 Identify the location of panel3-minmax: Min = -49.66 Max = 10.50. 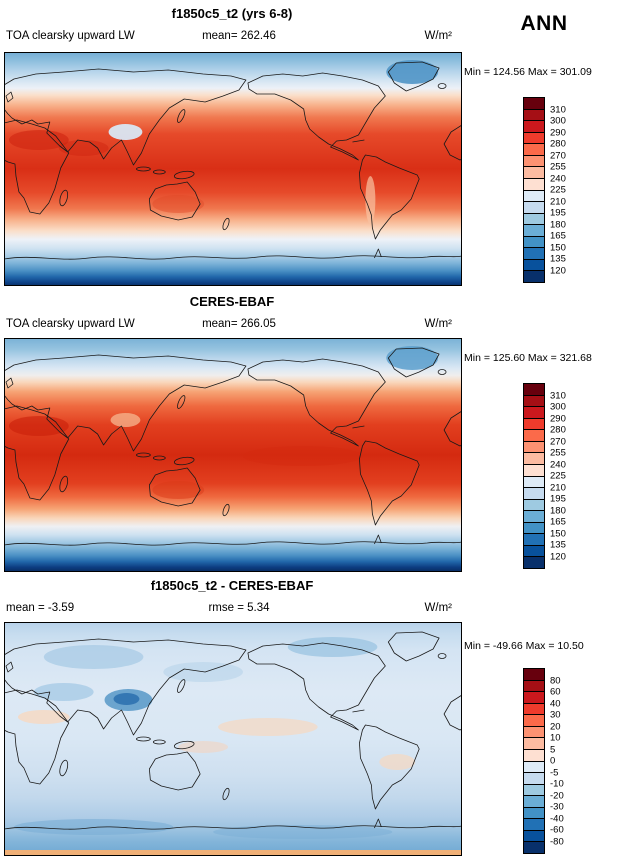
(524, 646).